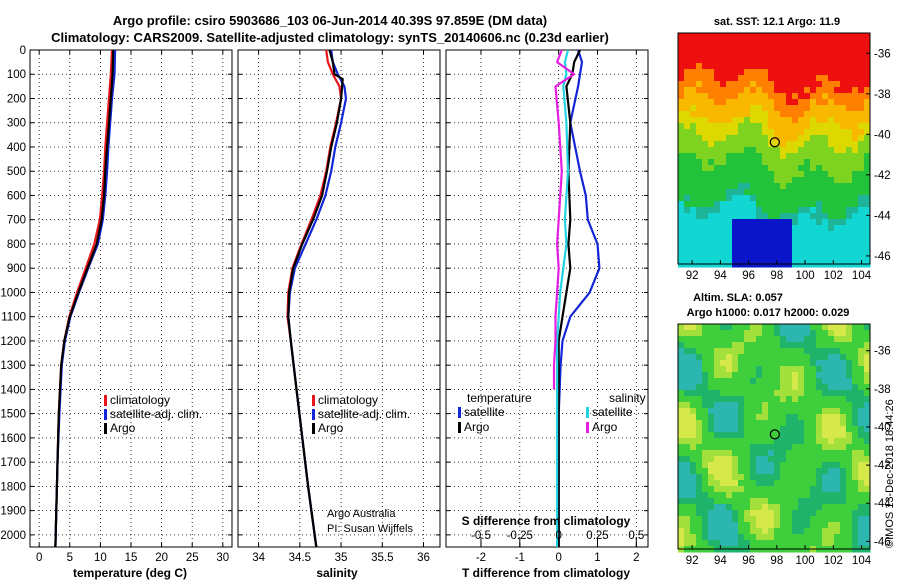  I want to click on legend-item-label: Argo, so click(123, 428).